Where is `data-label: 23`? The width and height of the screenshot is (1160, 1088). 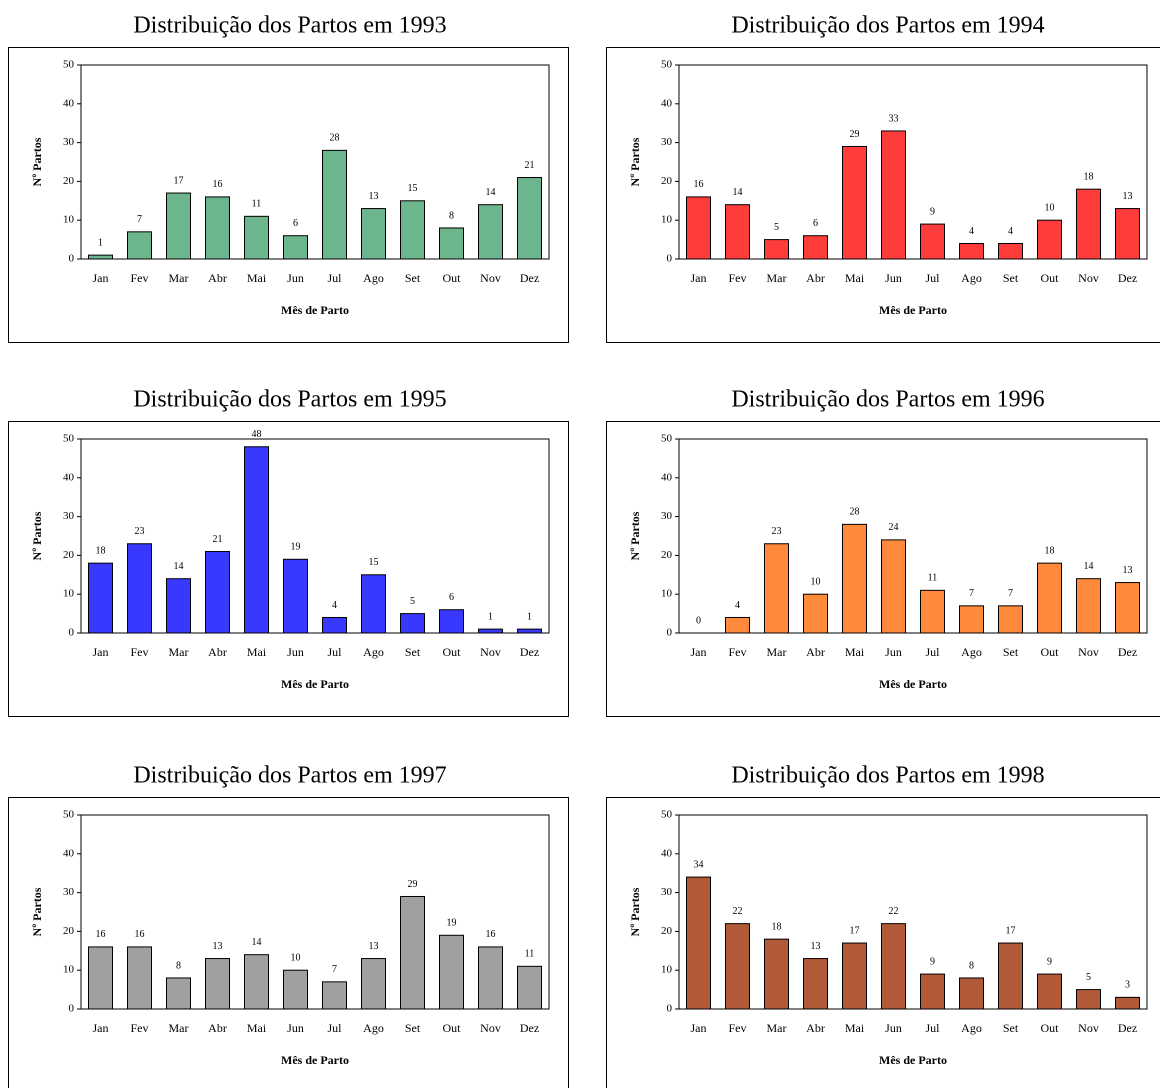 data-label: 23 is located at coordinates (140, 531).